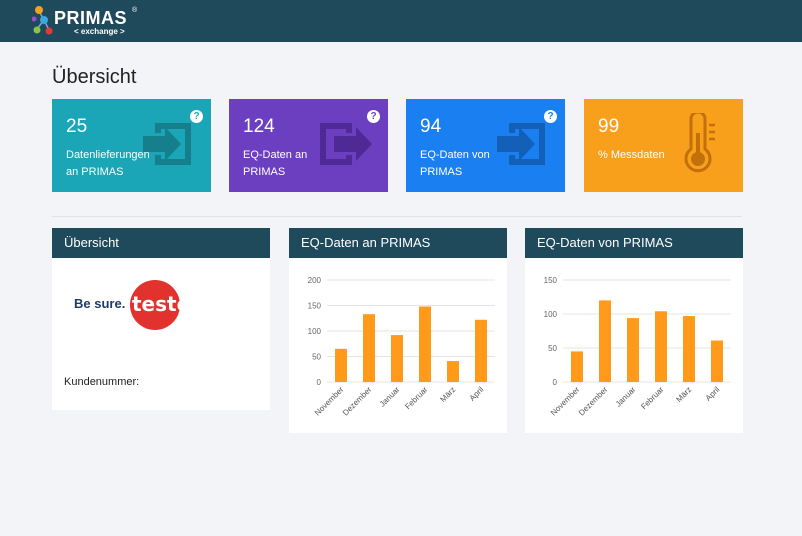 The height and width of the screenshot is (536, 802). I want to click on arrow-out-of-box-icon, so click(346, 144).